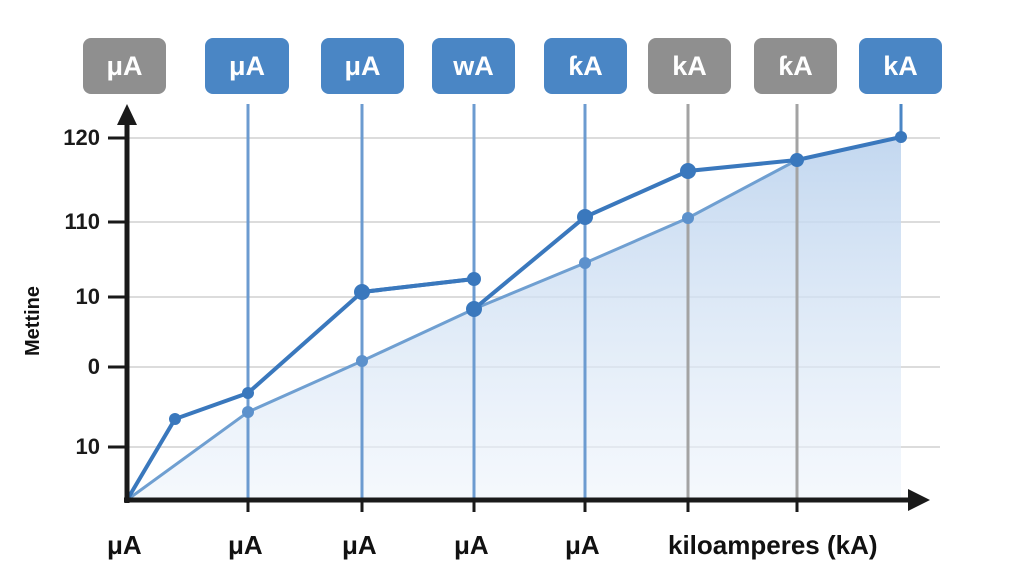  Describe the element at coordinates (362, 66) in the screenshot. I see `badge-3: μA` at that location.